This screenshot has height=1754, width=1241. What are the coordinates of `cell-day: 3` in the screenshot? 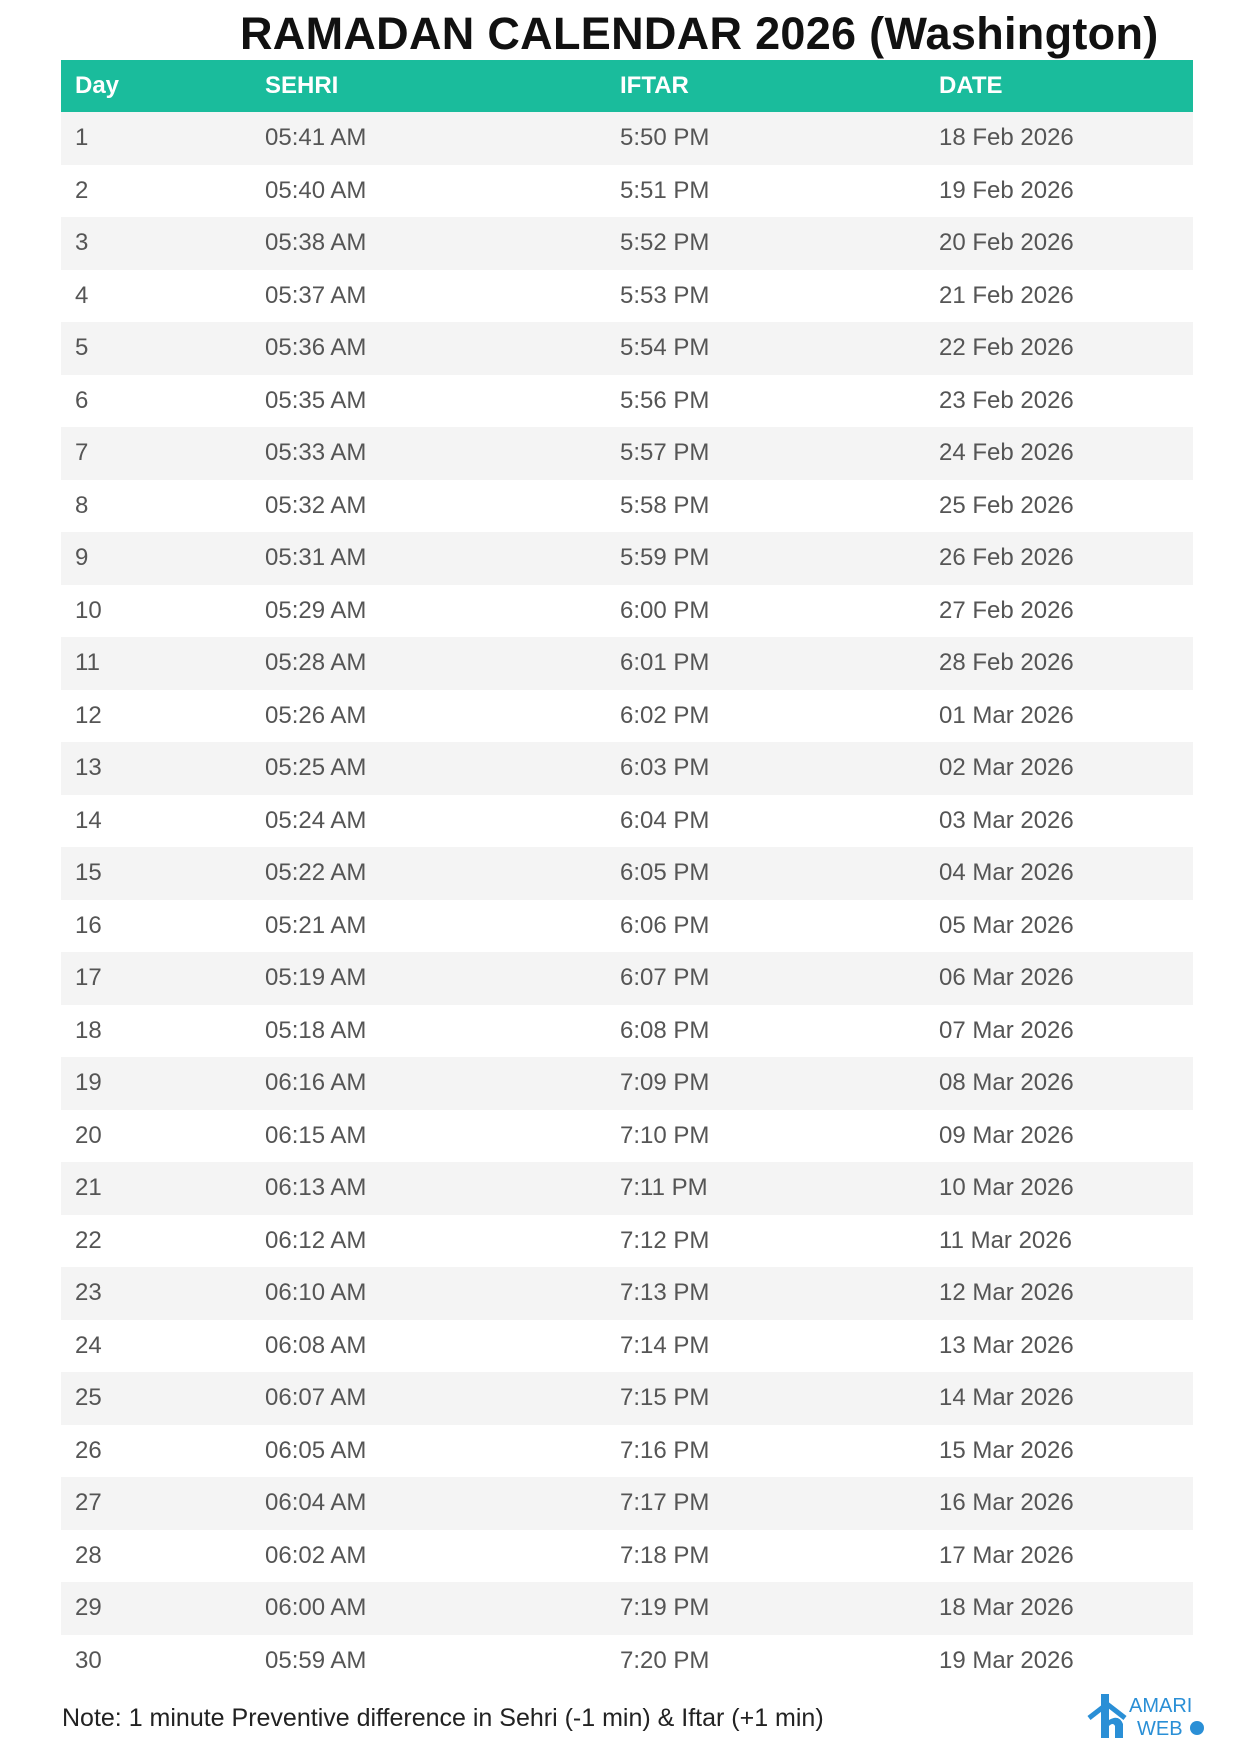 It's located at (82, 243).